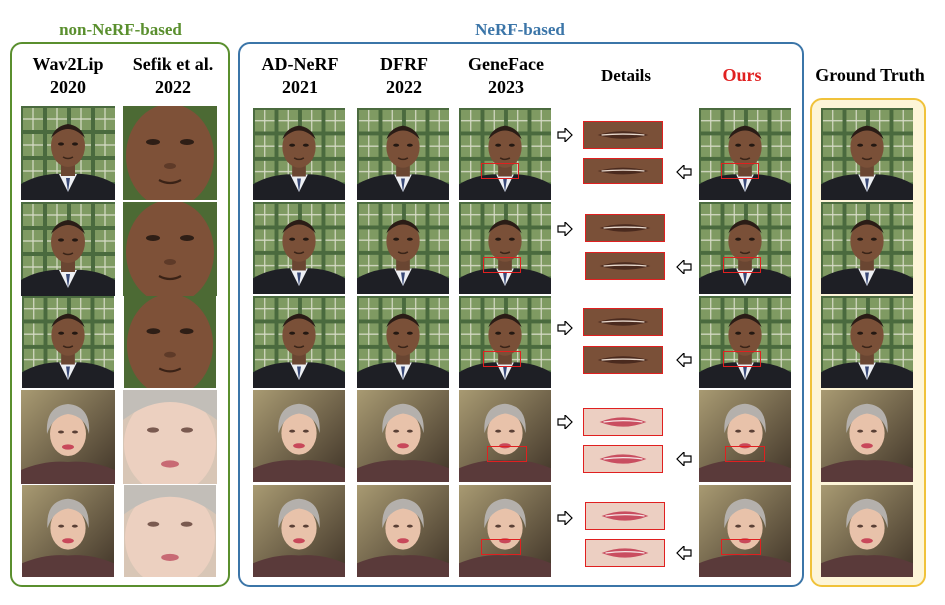 This screenshot has width=945, height=605. Describe the element at coordinates (506, 76) in the screenshot. I see `col-header-geneface: GeneFace 2023` at that location.